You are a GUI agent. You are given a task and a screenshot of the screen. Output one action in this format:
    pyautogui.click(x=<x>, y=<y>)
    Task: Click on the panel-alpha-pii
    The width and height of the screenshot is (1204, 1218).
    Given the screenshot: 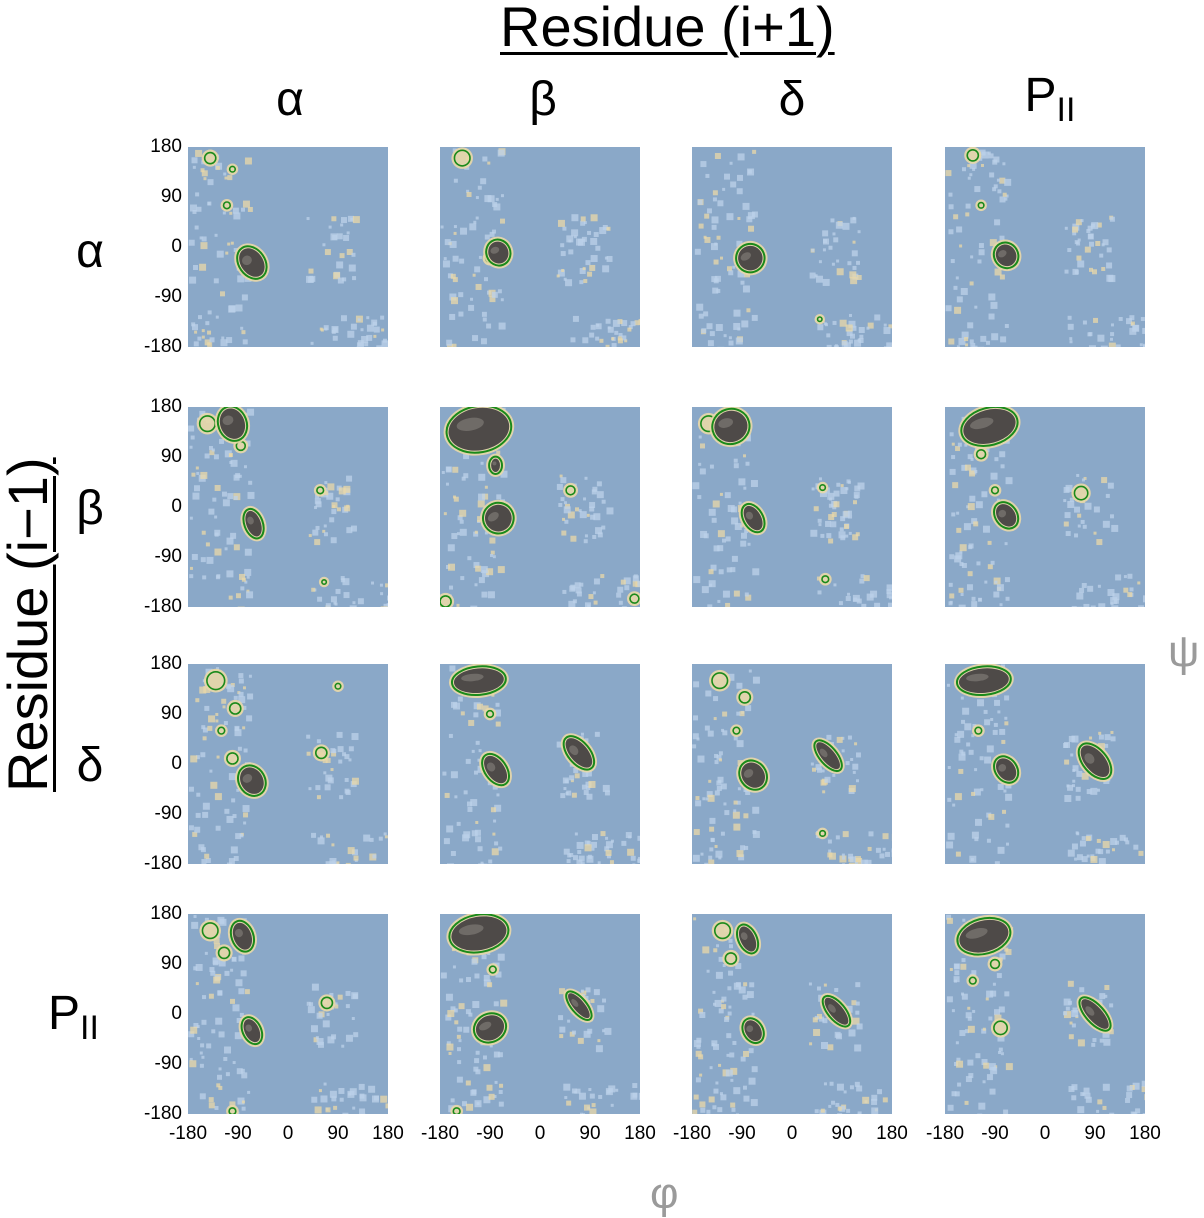 What is the action you would take?
    pyautogui.click(x=1045, y=247)
    